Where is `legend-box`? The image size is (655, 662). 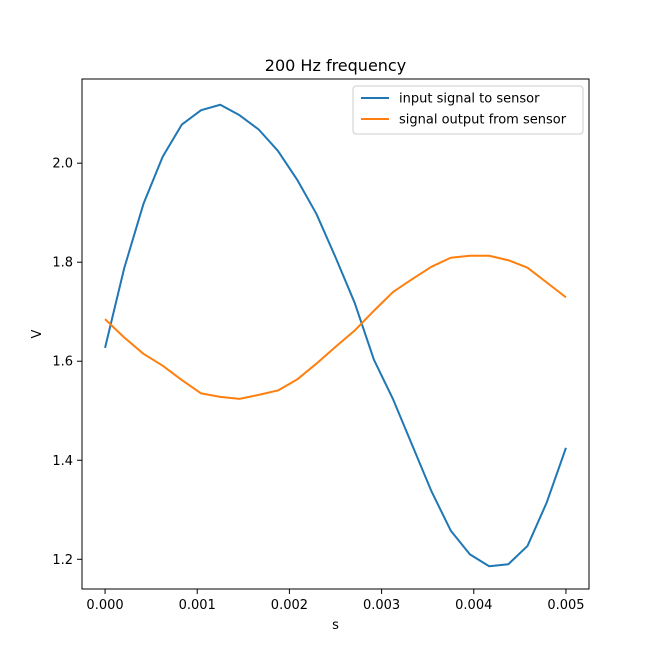 legend-box is located at coordinates (468, 110).